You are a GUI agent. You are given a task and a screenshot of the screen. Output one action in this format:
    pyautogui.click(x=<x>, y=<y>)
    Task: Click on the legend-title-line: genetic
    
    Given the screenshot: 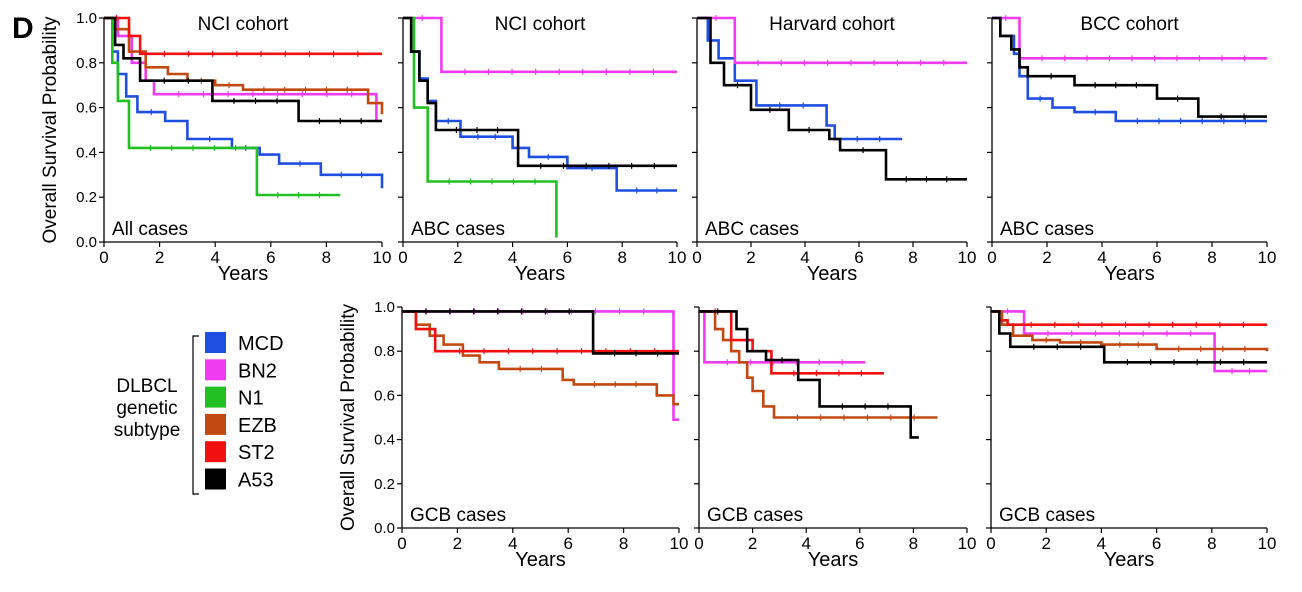 What is the action you would take?
    pyautogui.click(x=146, y=408)
    